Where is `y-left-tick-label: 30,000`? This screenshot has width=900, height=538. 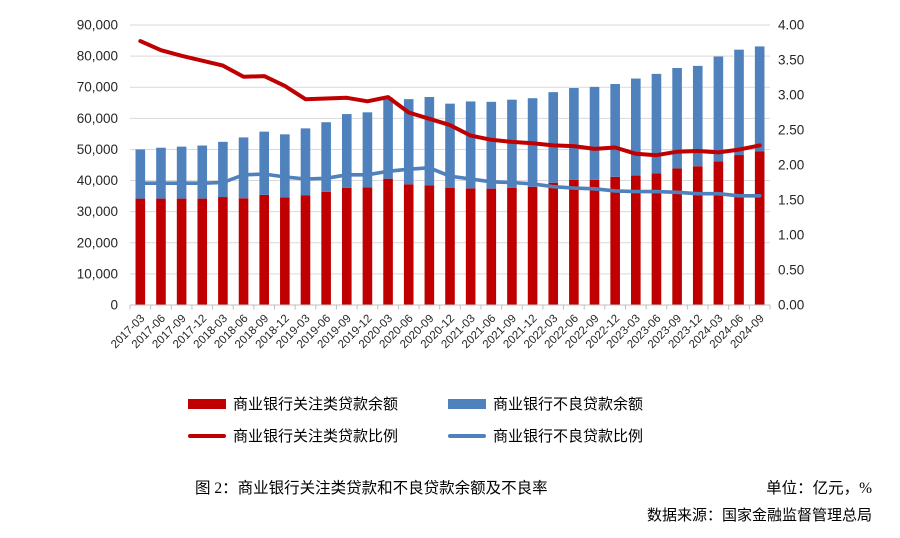
y-left-tick-label: 30,000 is located at coordinates (97, 211).